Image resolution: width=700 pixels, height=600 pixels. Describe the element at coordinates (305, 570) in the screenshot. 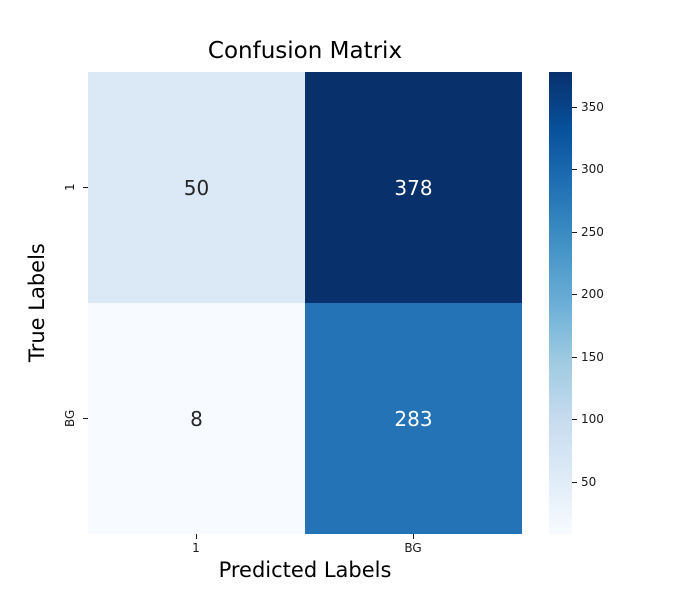

I see `x-axis-label: Predicted Labels` at that location.